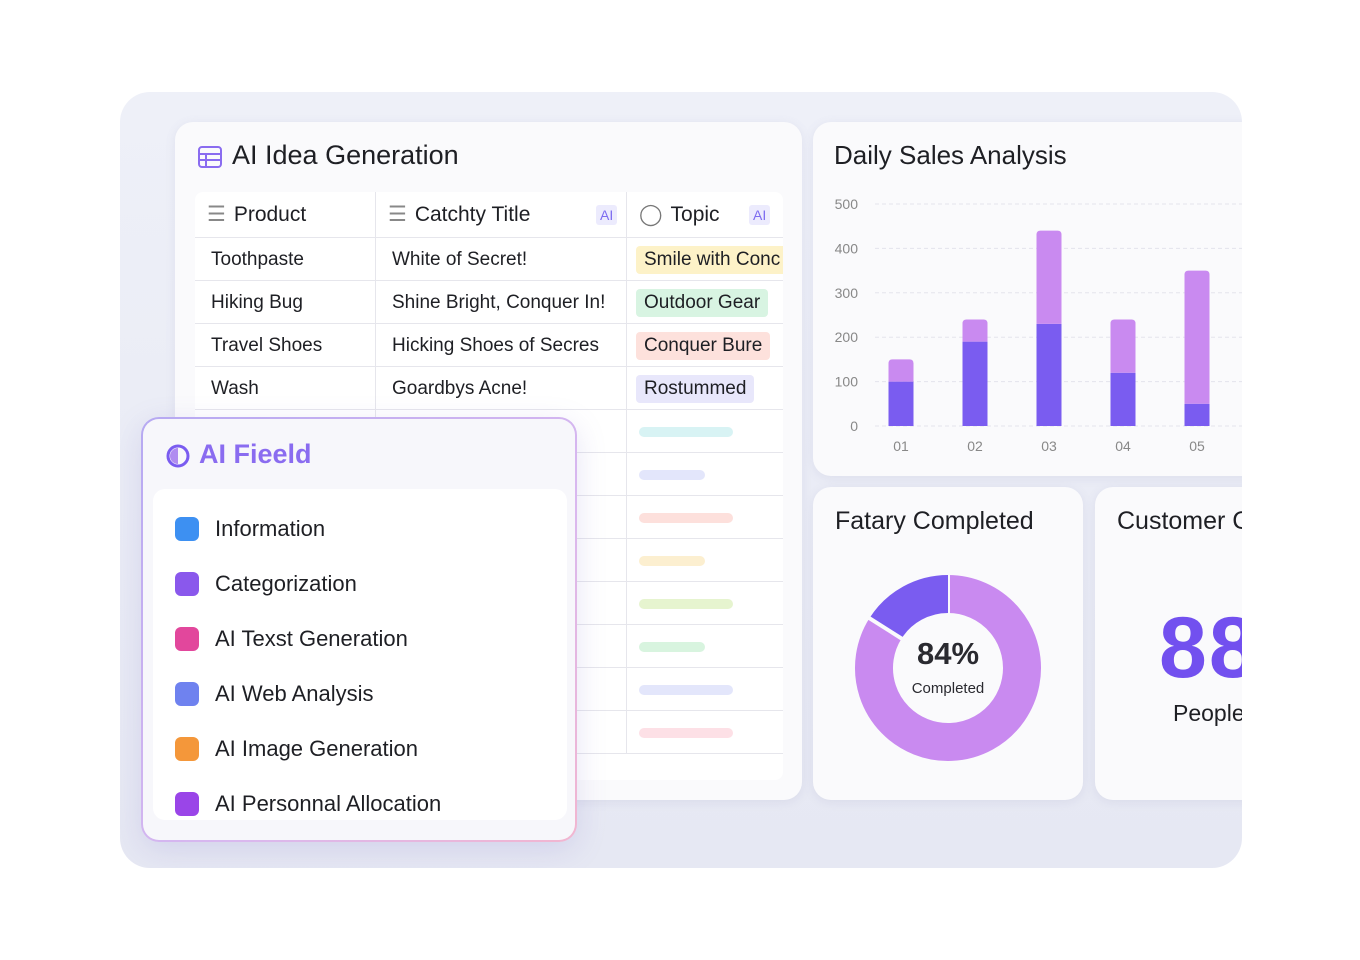 The image size is (1360, 960). What do you see at coordinates (950, 155) in the screenshot?
I see `sales-title: Daily Sales Analysis` at bounding box center [950, 155].